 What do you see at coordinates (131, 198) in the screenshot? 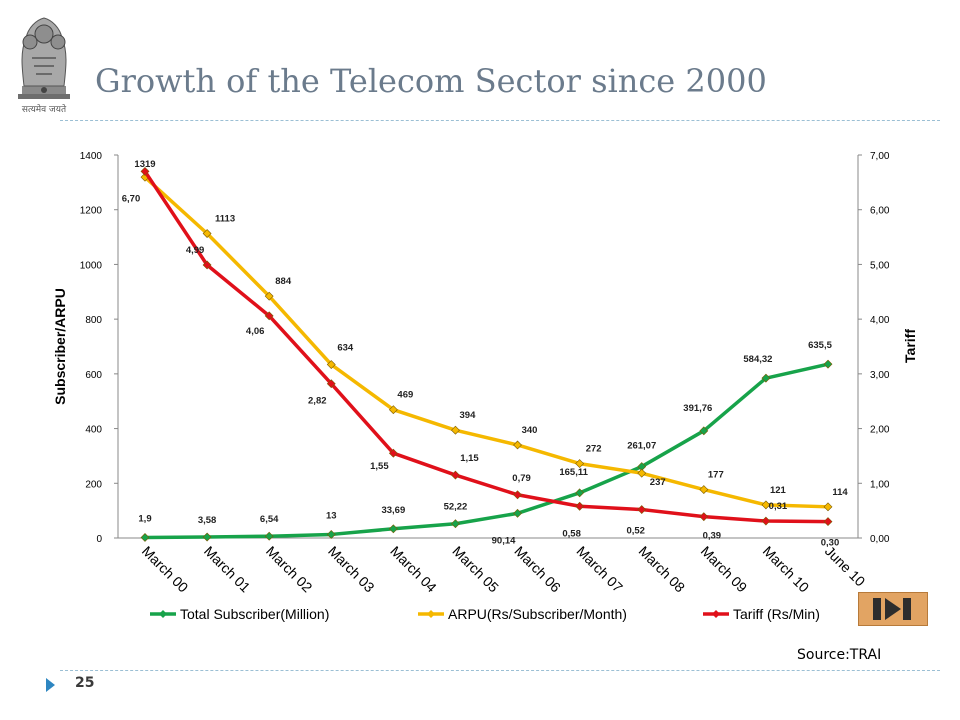
I see `data-label: 6,70` at bounding box center [131, 198].